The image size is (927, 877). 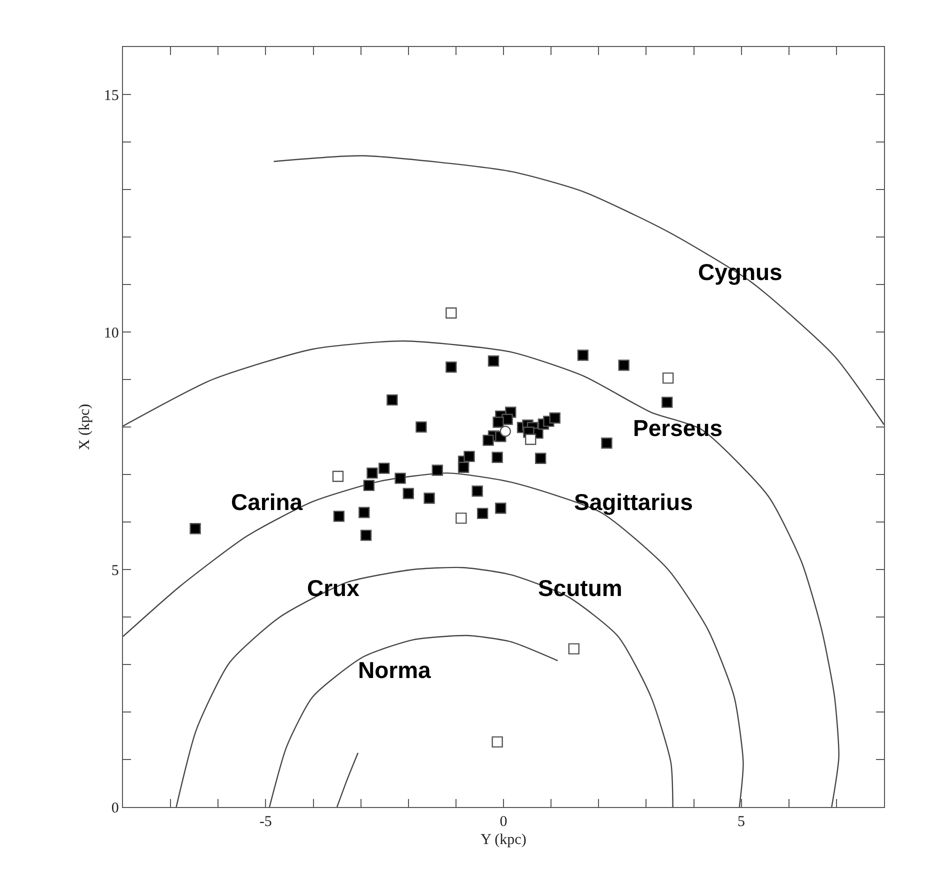 I want to click on y-axis-title: X (kpc), so click(x=85, y=427).